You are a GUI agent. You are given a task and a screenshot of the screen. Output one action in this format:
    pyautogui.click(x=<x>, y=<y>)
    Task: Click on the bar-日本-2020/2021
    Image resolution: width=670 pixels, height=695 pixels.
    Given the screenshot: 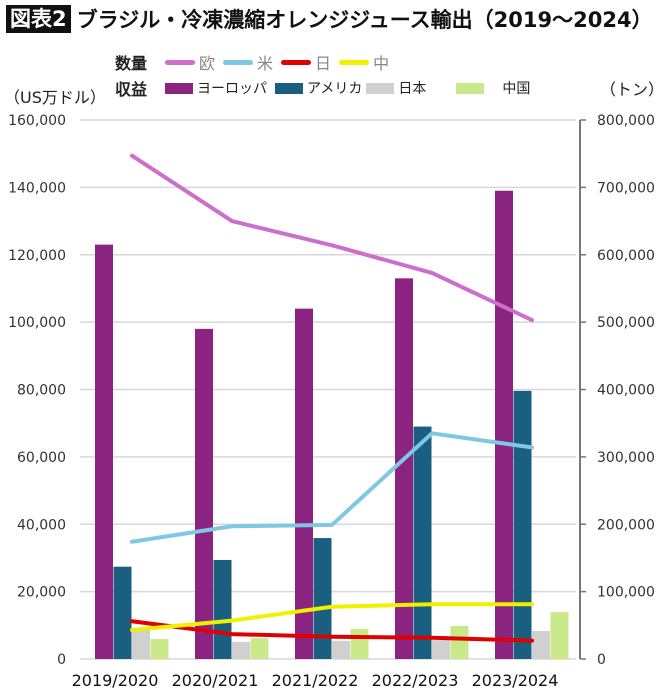 What is the action you would take?
    pyautogui.click(x=241, y=650)
    